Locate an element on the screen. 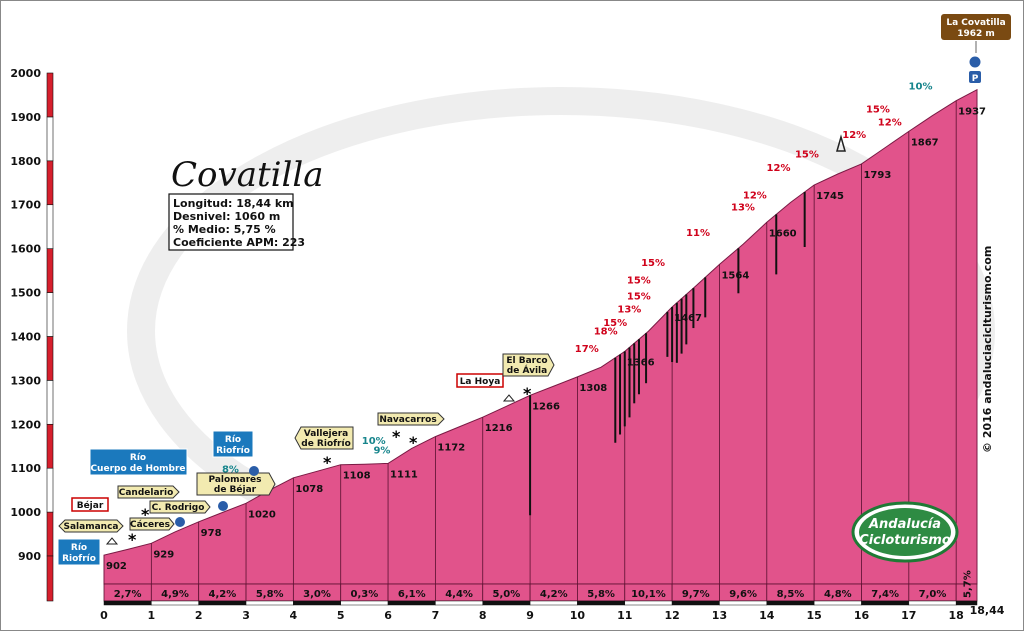 This screenshot has width=1024, height=634. stat-desnivel: Desnivel: 1060 m is located at coordinates (226, 216).